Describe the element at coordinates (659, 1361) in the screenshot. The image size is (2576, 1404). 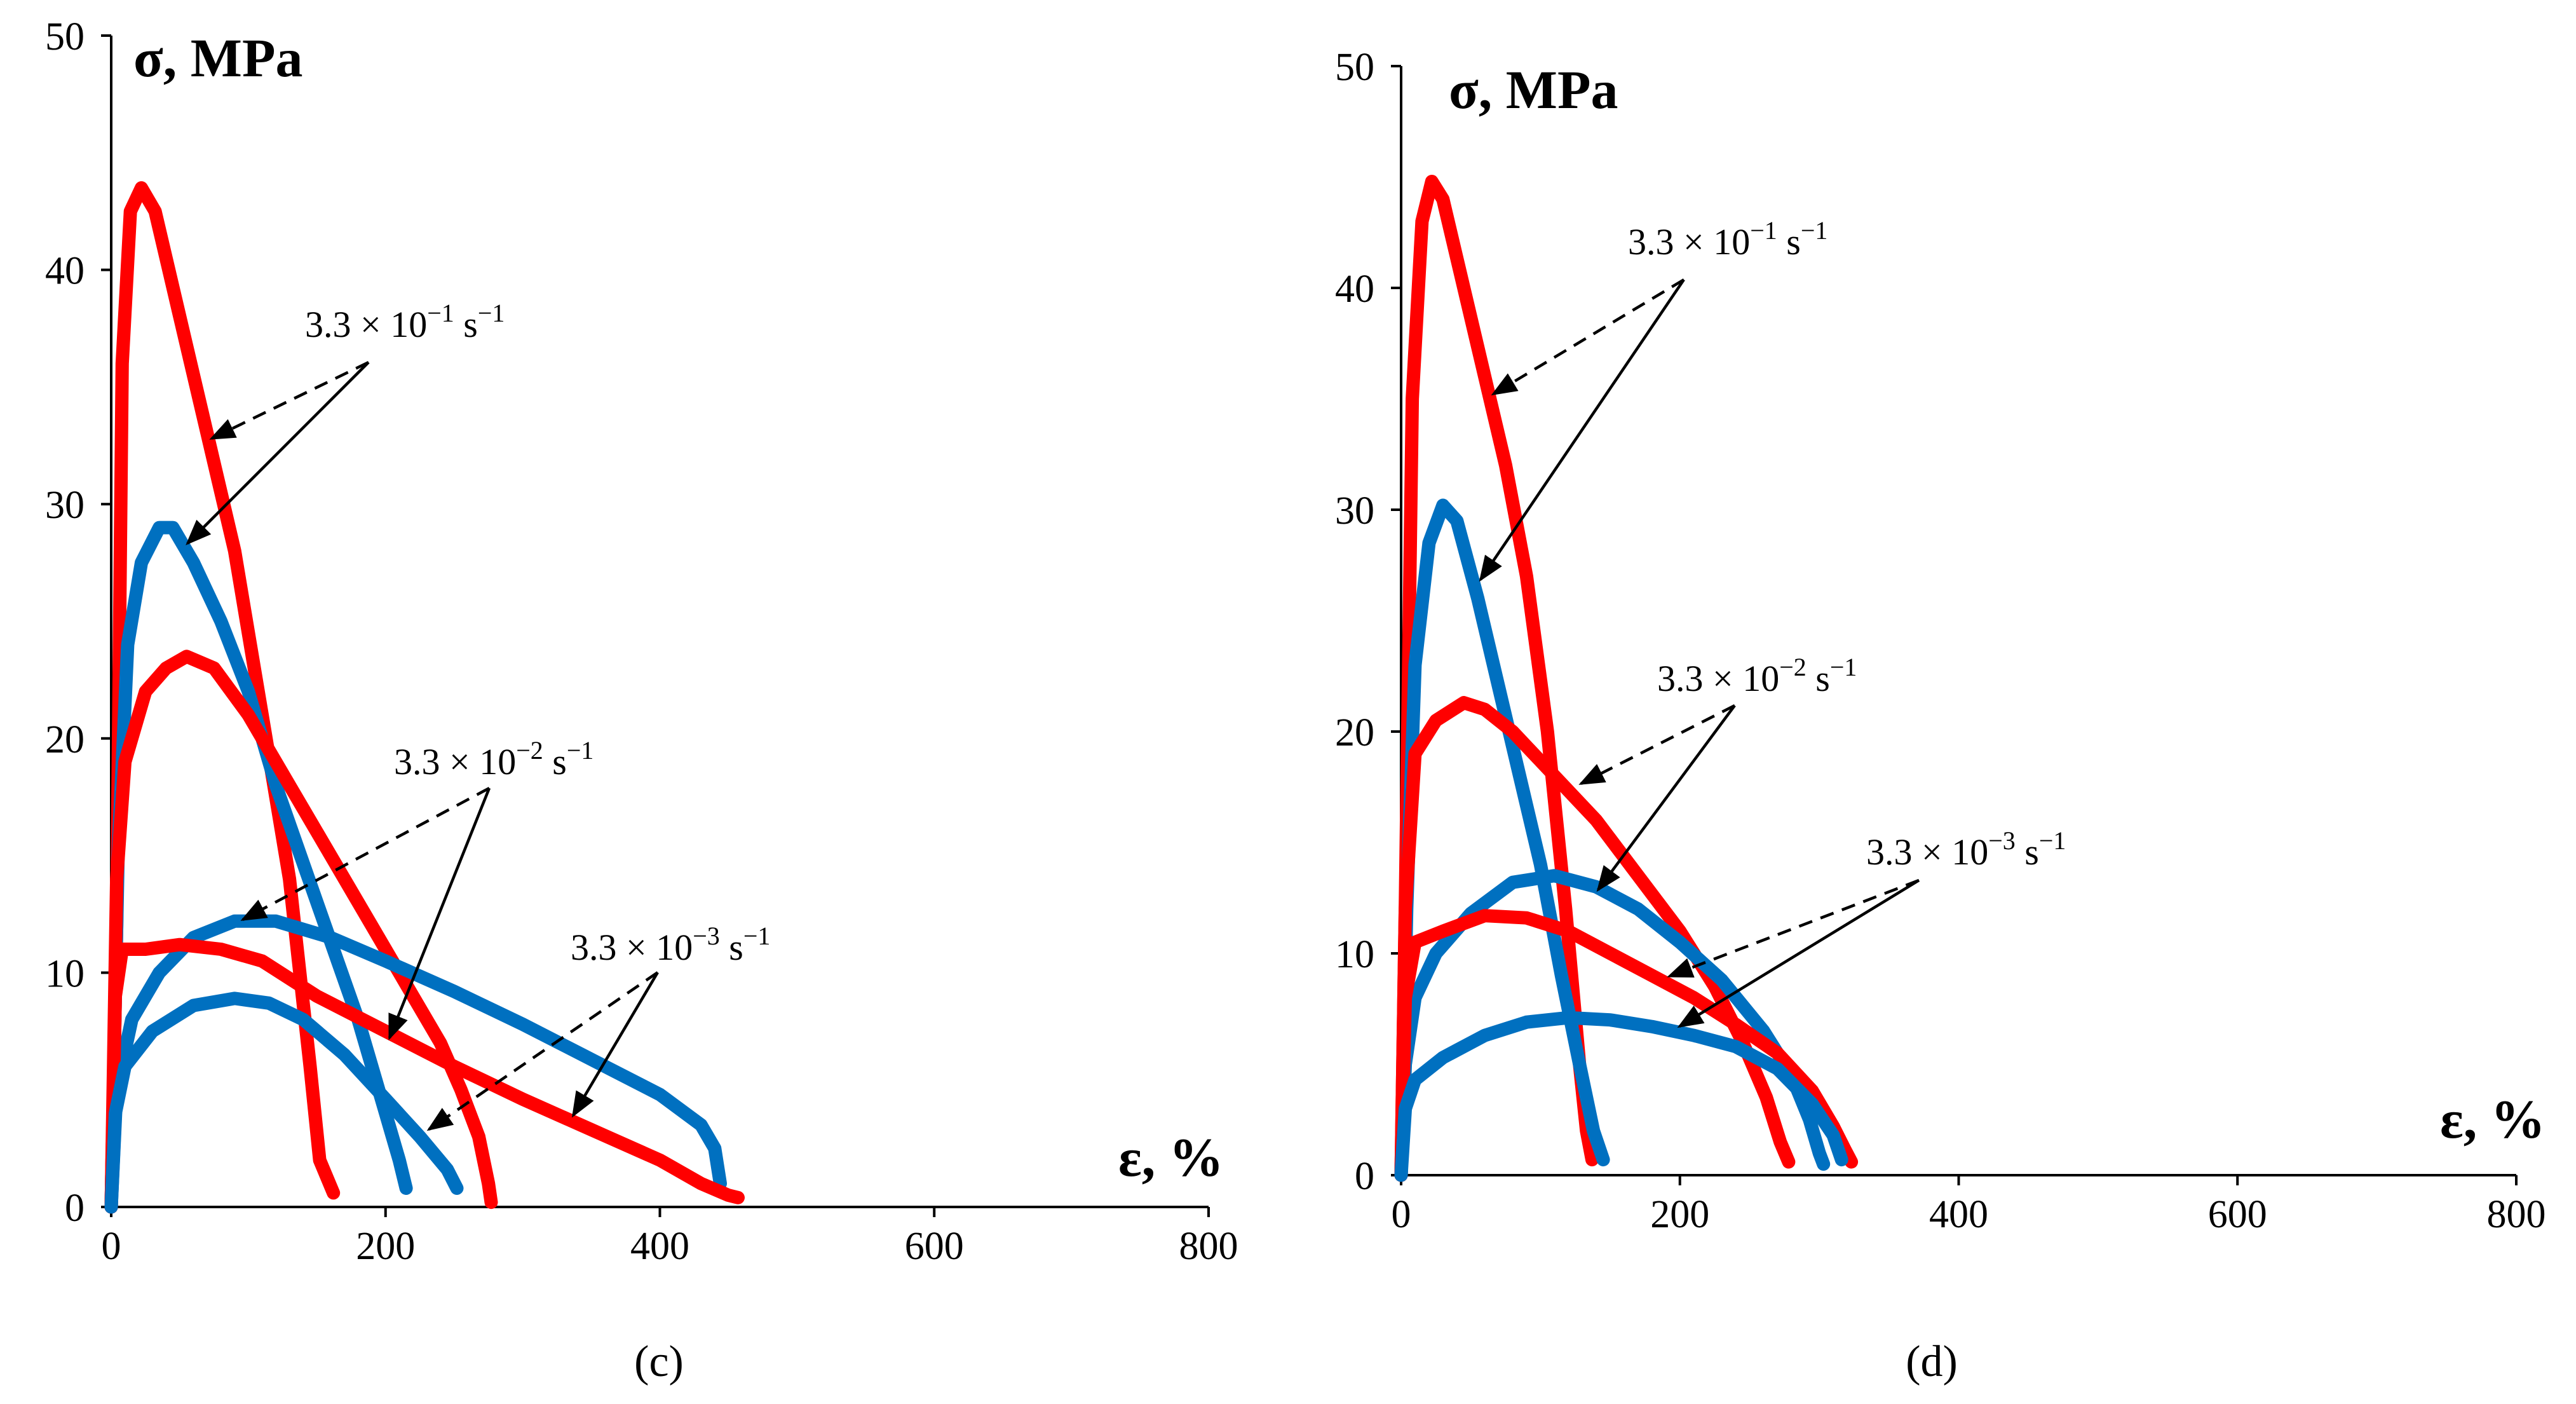
I see `panel-label: (c)` at that location.